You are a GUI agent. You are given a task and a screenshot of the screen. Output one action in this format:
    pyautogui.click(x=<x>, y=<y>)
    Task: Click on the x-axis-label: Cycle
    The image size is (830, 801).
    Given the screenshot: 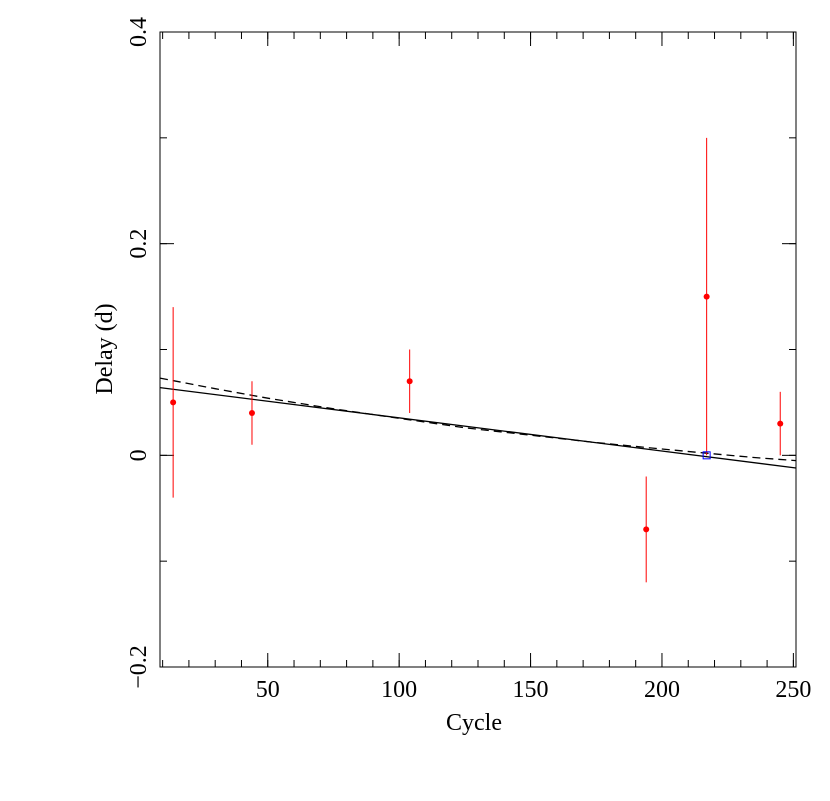 What is the action you would take?
    pyautogui.click(x=474, y=723)
    